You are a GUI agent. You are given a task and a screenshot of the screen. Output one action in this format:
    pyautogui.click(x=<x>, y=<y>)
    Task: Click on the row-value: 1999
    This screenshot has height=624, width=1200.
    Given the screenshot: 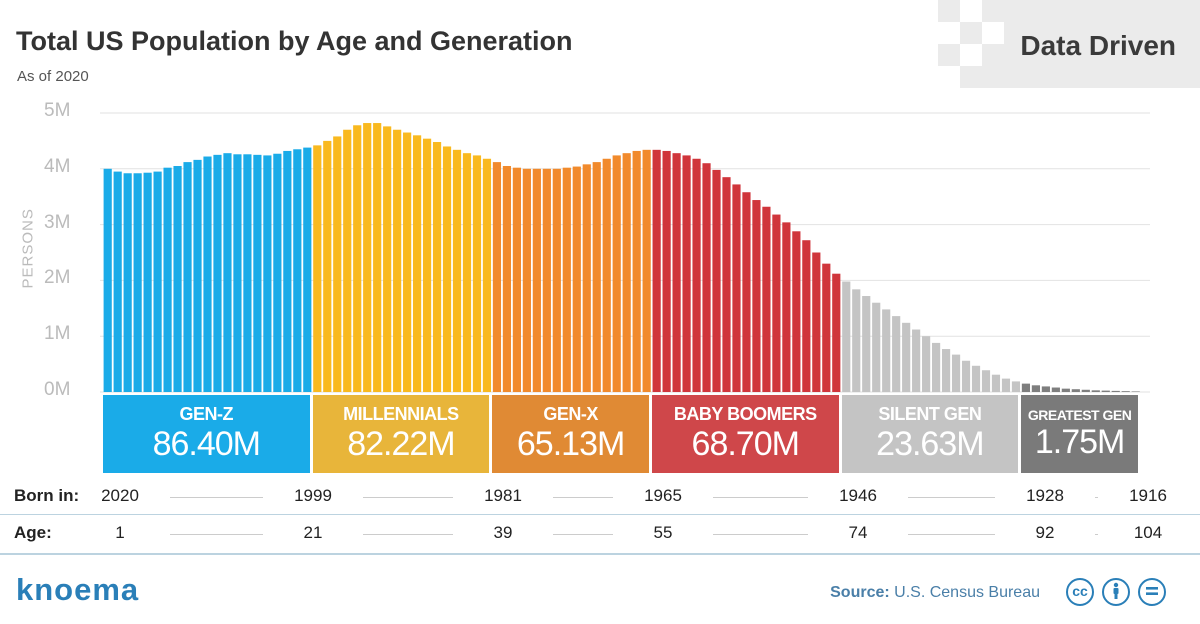 What is the action you would take?
    pyautogui.click(x=313, y=495)
    